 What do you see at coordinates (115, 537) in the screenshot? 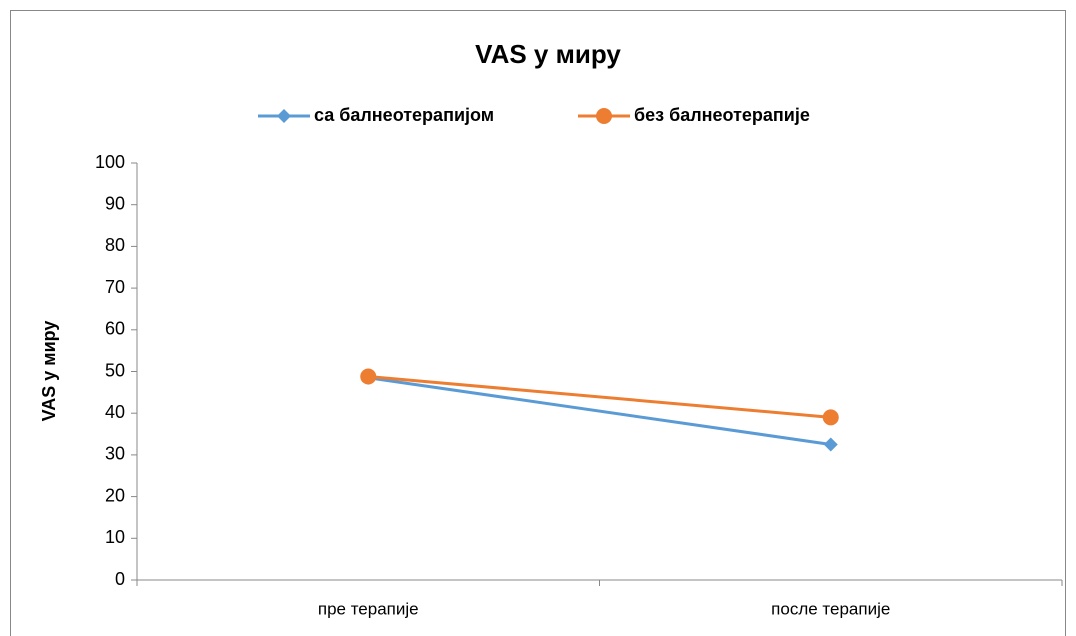
I see `y-tick-label: 10` at bounding box center [115, 537].